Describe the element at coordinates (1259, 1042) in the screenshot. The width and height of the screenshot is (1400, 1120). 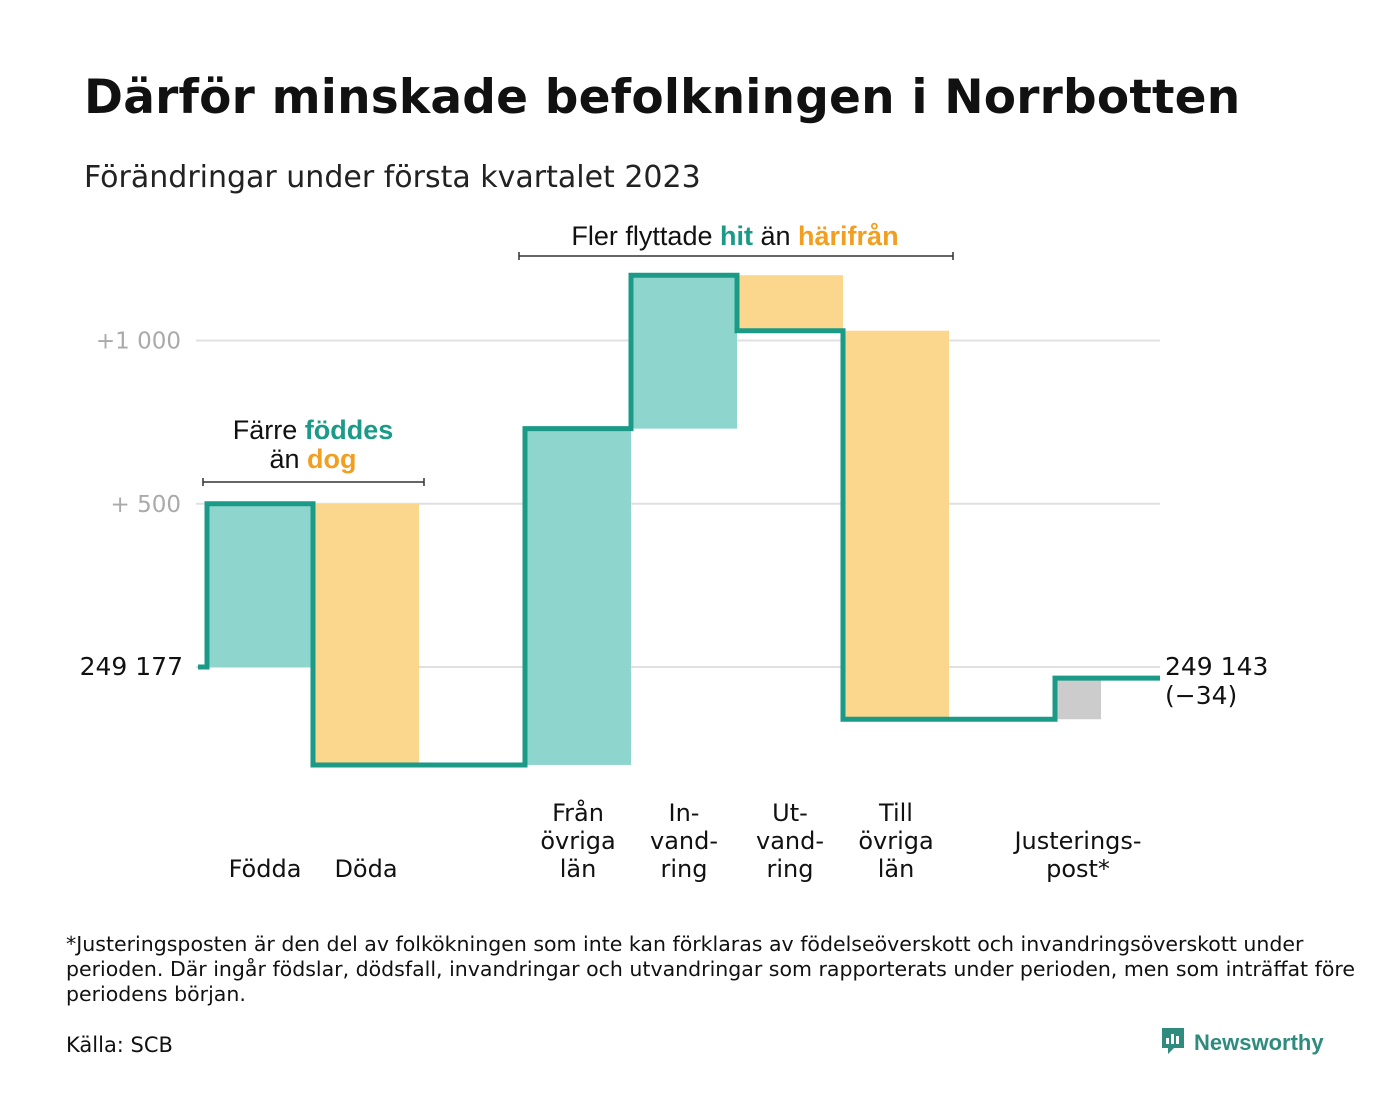
I see `brand-name: Newsworthy` at that location.